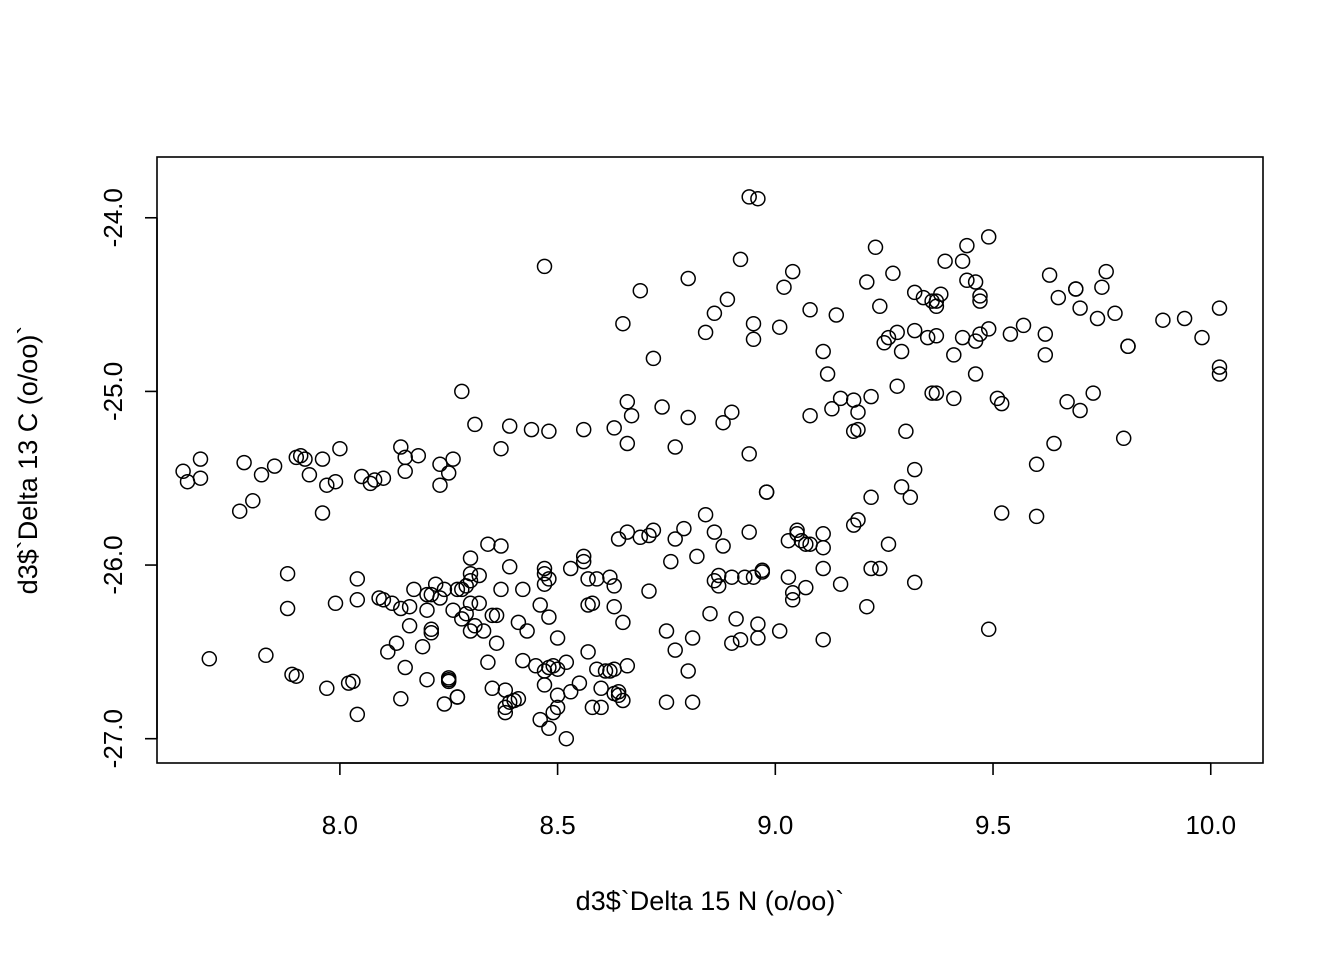  I want to click on x-tick-label: 9.0, so click(775, 825).